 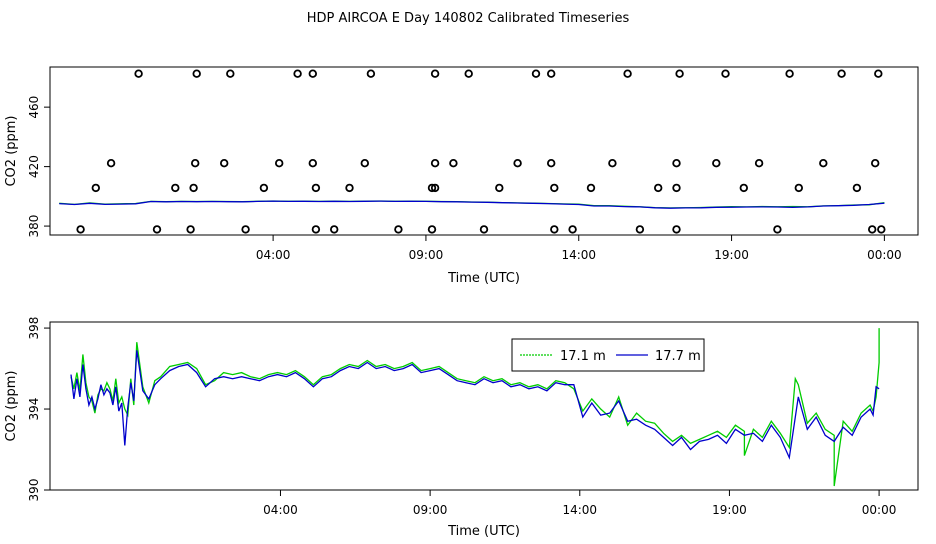 I want to click on y-tick-label: 394, so click(x=34, y=409).